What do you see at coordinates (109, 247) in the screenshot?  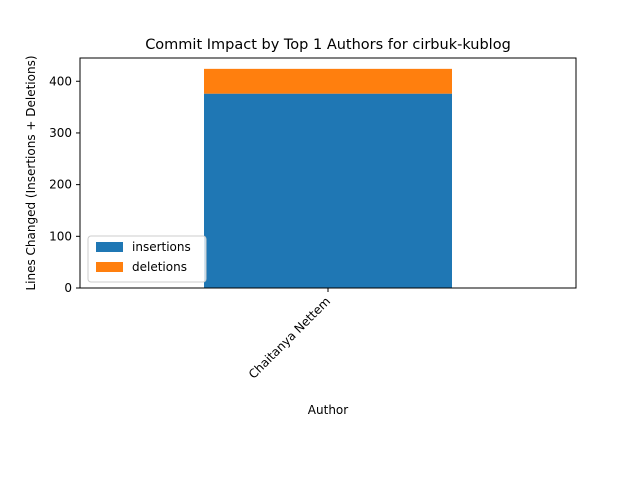 I see `legend-swatch-insertions` at bounding box center [109, 247].